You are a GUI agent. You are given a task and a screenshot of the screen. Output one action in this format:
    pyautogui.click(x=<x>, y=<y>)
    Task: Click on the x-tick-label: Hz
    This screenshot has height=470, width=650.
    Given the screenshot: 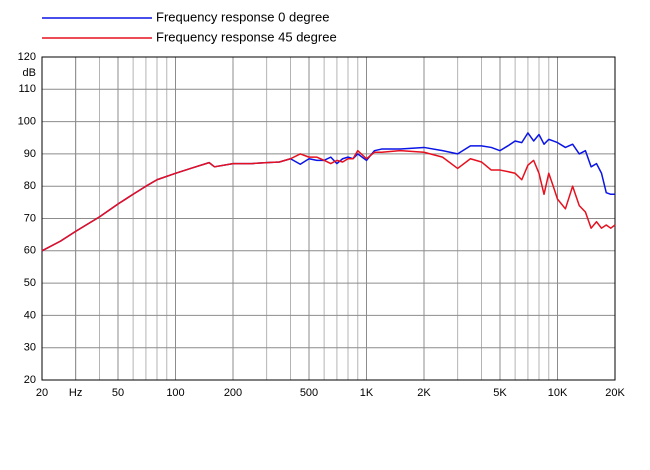 What is the action you would take?
    pyautogui.click(x=75, y=393)
    